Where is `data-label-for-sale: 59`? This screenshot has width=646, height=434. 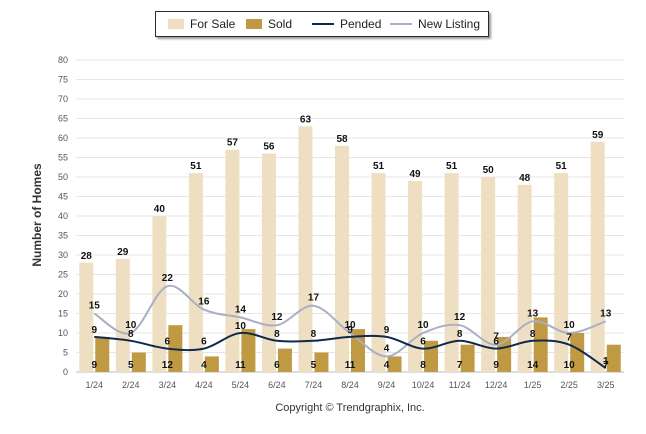 data-label-for-sale: 59 is located at coordinates (598, 135).